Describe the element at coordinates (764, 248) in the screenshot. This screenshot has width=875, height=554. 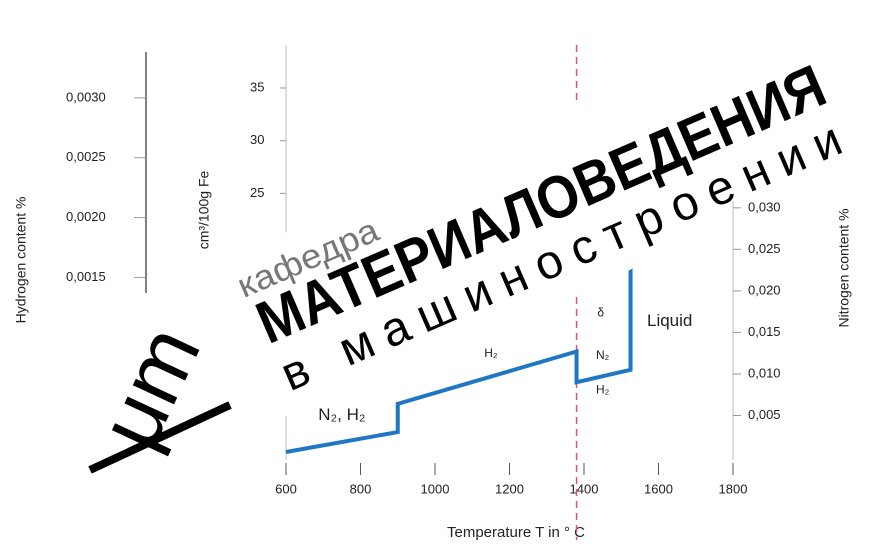
I see `y2-tick-label: 0,025` at that location.